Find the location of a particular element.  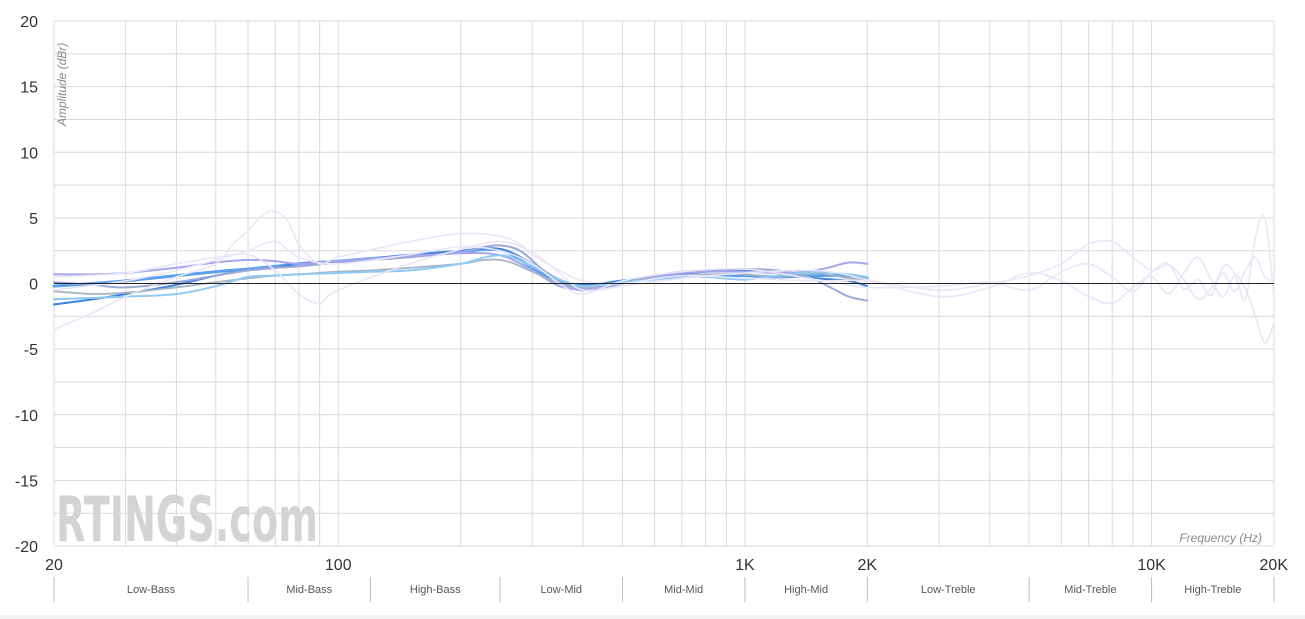

x-tick-label: 1K is located at coordinates (745, 565).